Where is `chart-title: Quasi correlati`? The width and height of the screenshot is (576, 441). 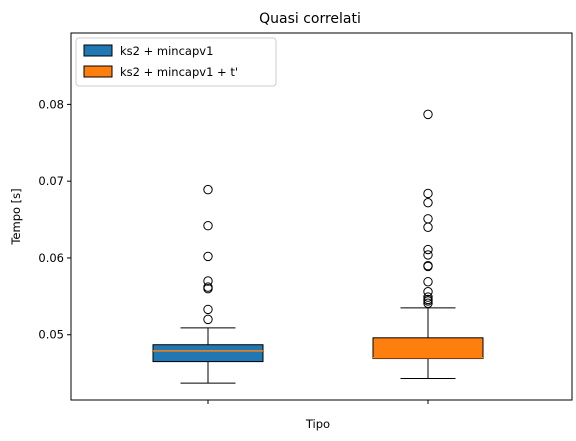 chart-title: Quasi correlati is located at coordinates (310, 19).